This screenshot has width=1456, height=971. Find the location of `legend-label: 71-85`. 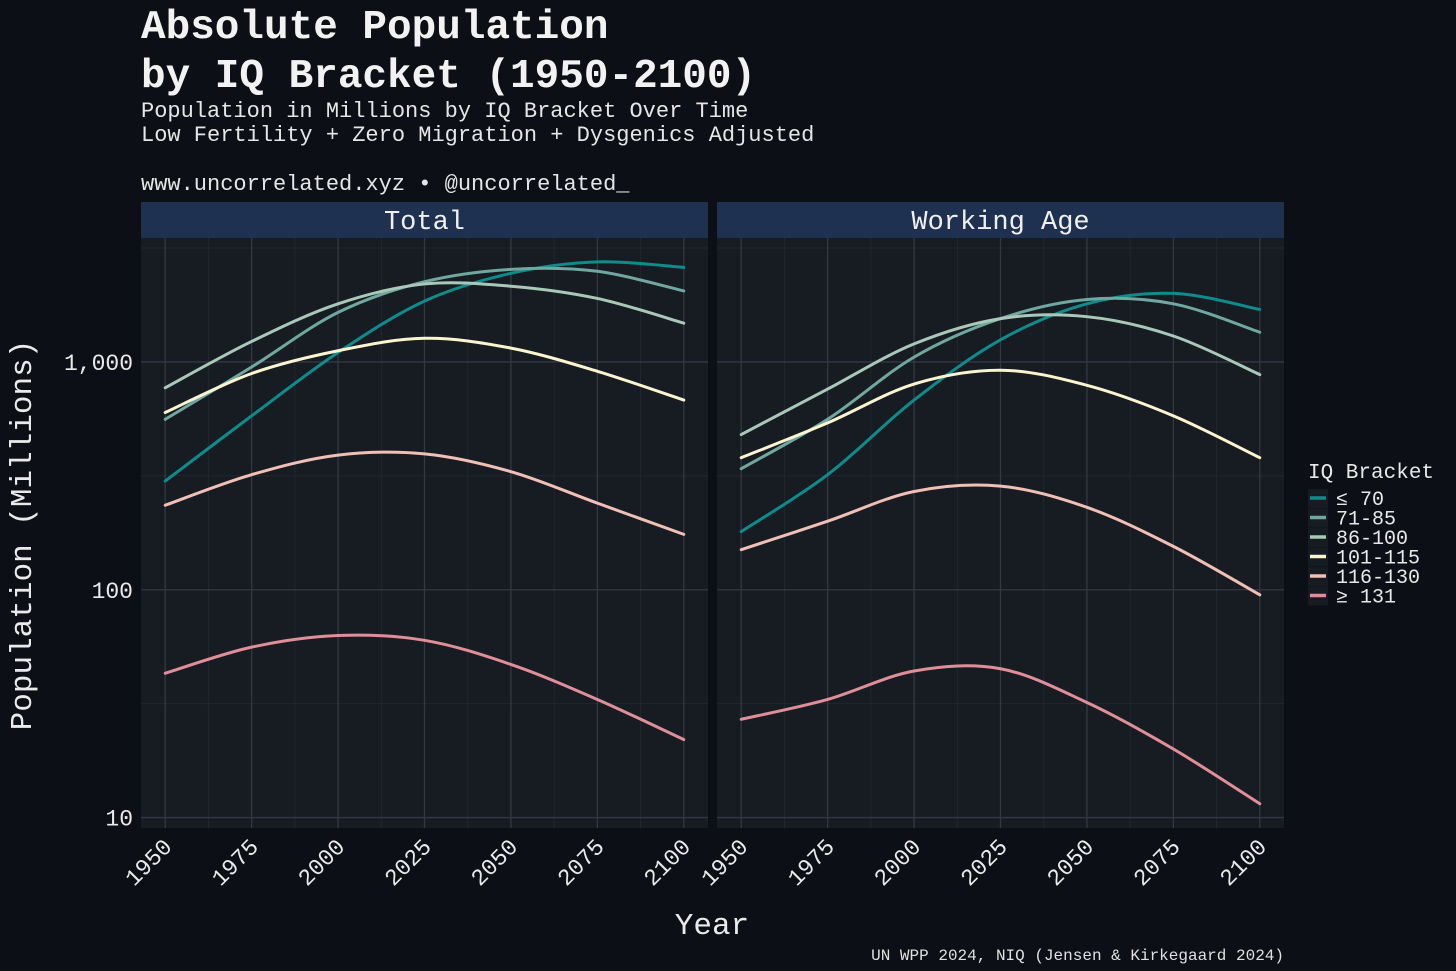

legend-label: 71-85 is located at coordinates (1366, 520).